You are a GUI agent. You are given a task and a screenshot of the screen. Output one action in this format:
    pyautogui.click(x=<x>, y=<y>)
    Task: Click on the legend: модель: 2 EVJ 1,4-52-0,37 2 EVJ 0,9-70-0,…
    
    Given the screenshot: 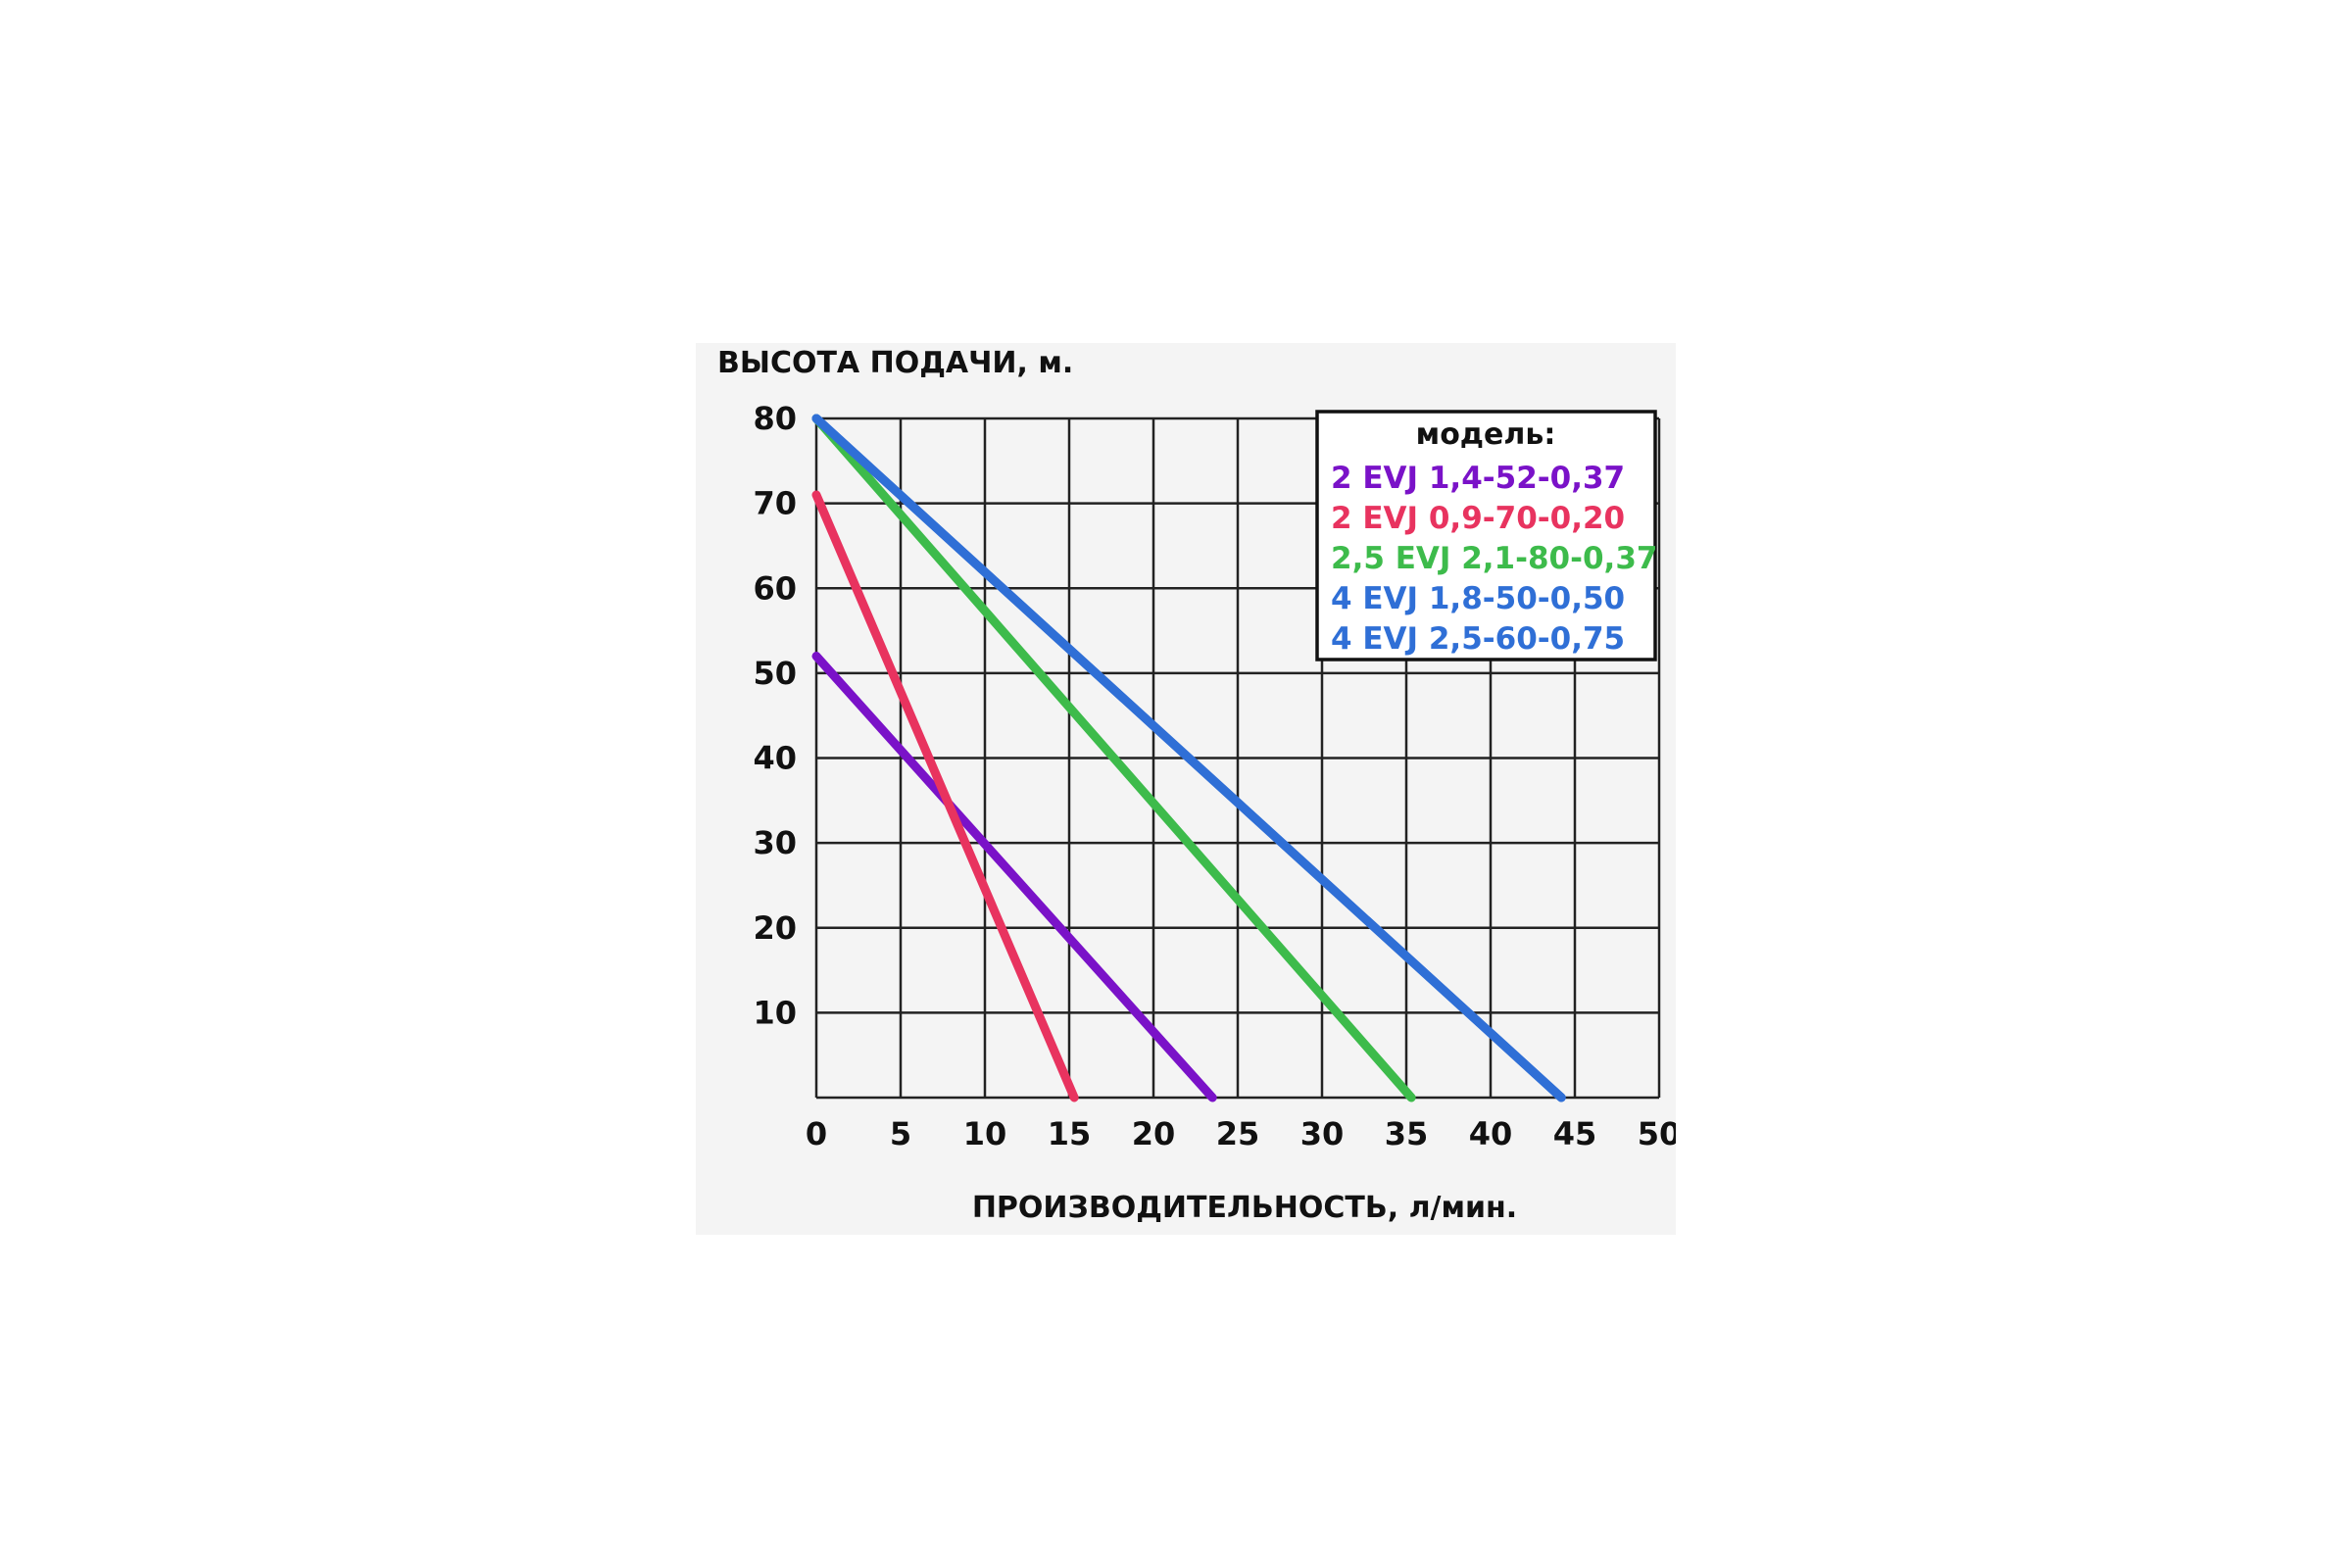 What is the action you would take?
    pyautogui.click(x=1486, y=536)
    